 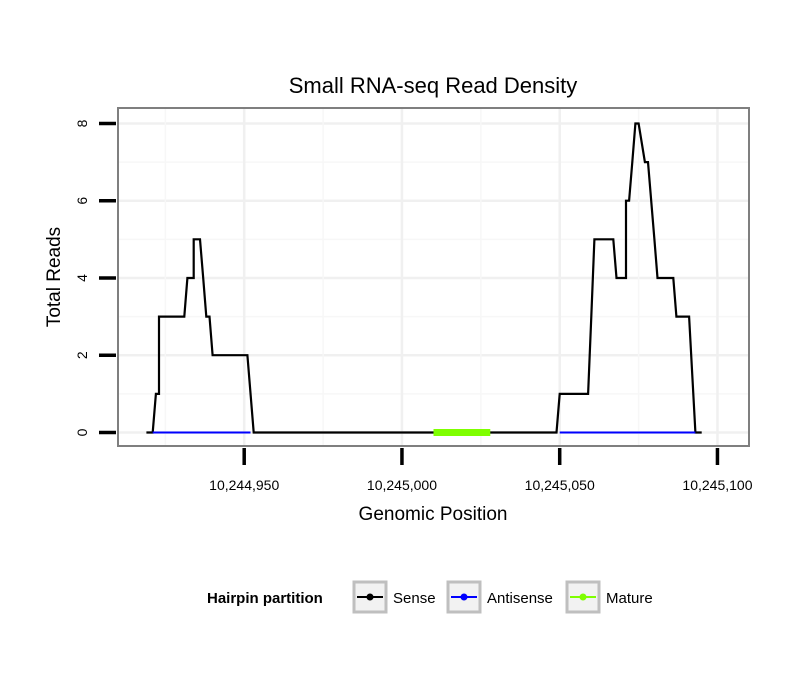 I want to click on legend-item-antisense: Antisense, so click(x=499, y=597).